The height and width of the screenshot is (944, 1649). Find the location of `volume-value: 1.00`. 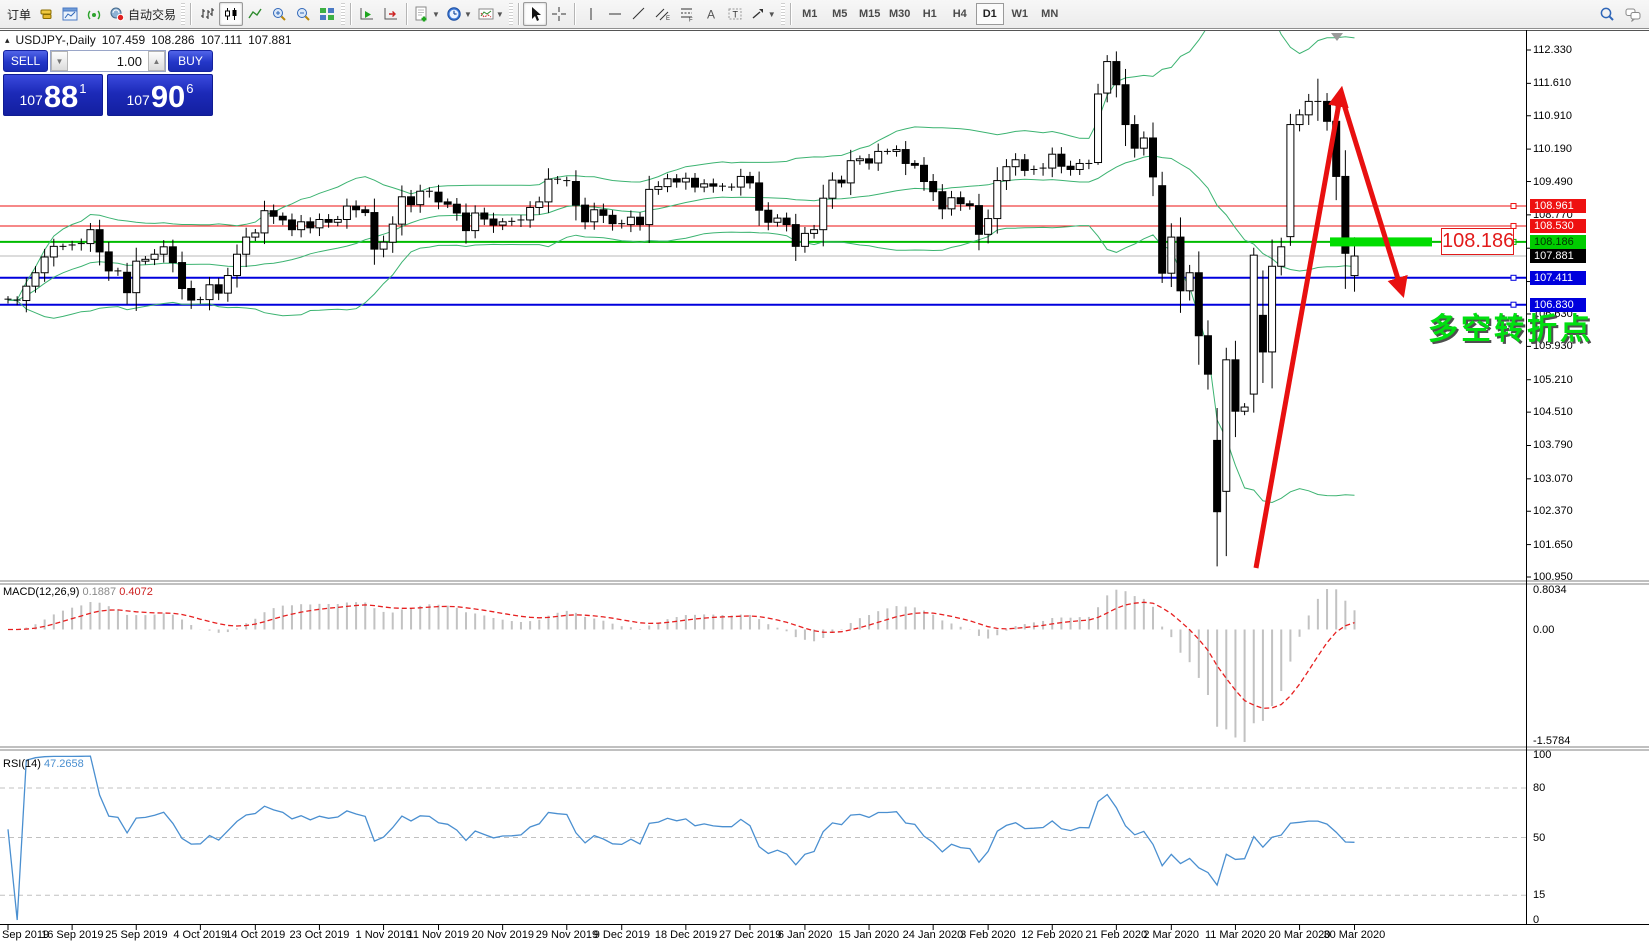

volume-value: 1.00 is located at coordinates (129, 61).